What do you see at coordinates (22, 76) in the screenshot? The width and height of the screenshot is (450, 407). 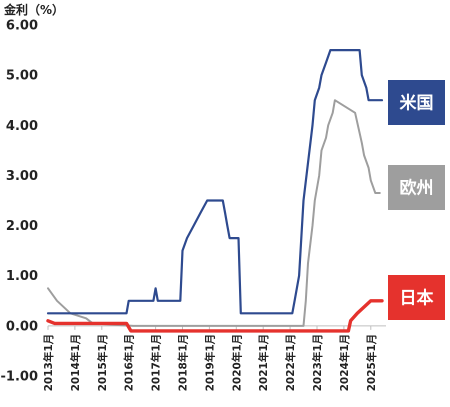 I see `y-tick-label: 5.00` at bounding box center [22, 76].